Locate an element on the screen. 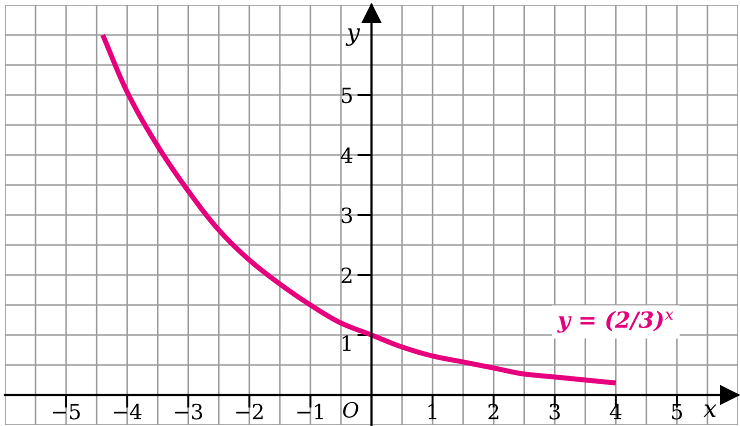 Image resolution: width=740 pixels, height=426 pixels. y-tick-label: 5 is located at coordinates (347, 96).